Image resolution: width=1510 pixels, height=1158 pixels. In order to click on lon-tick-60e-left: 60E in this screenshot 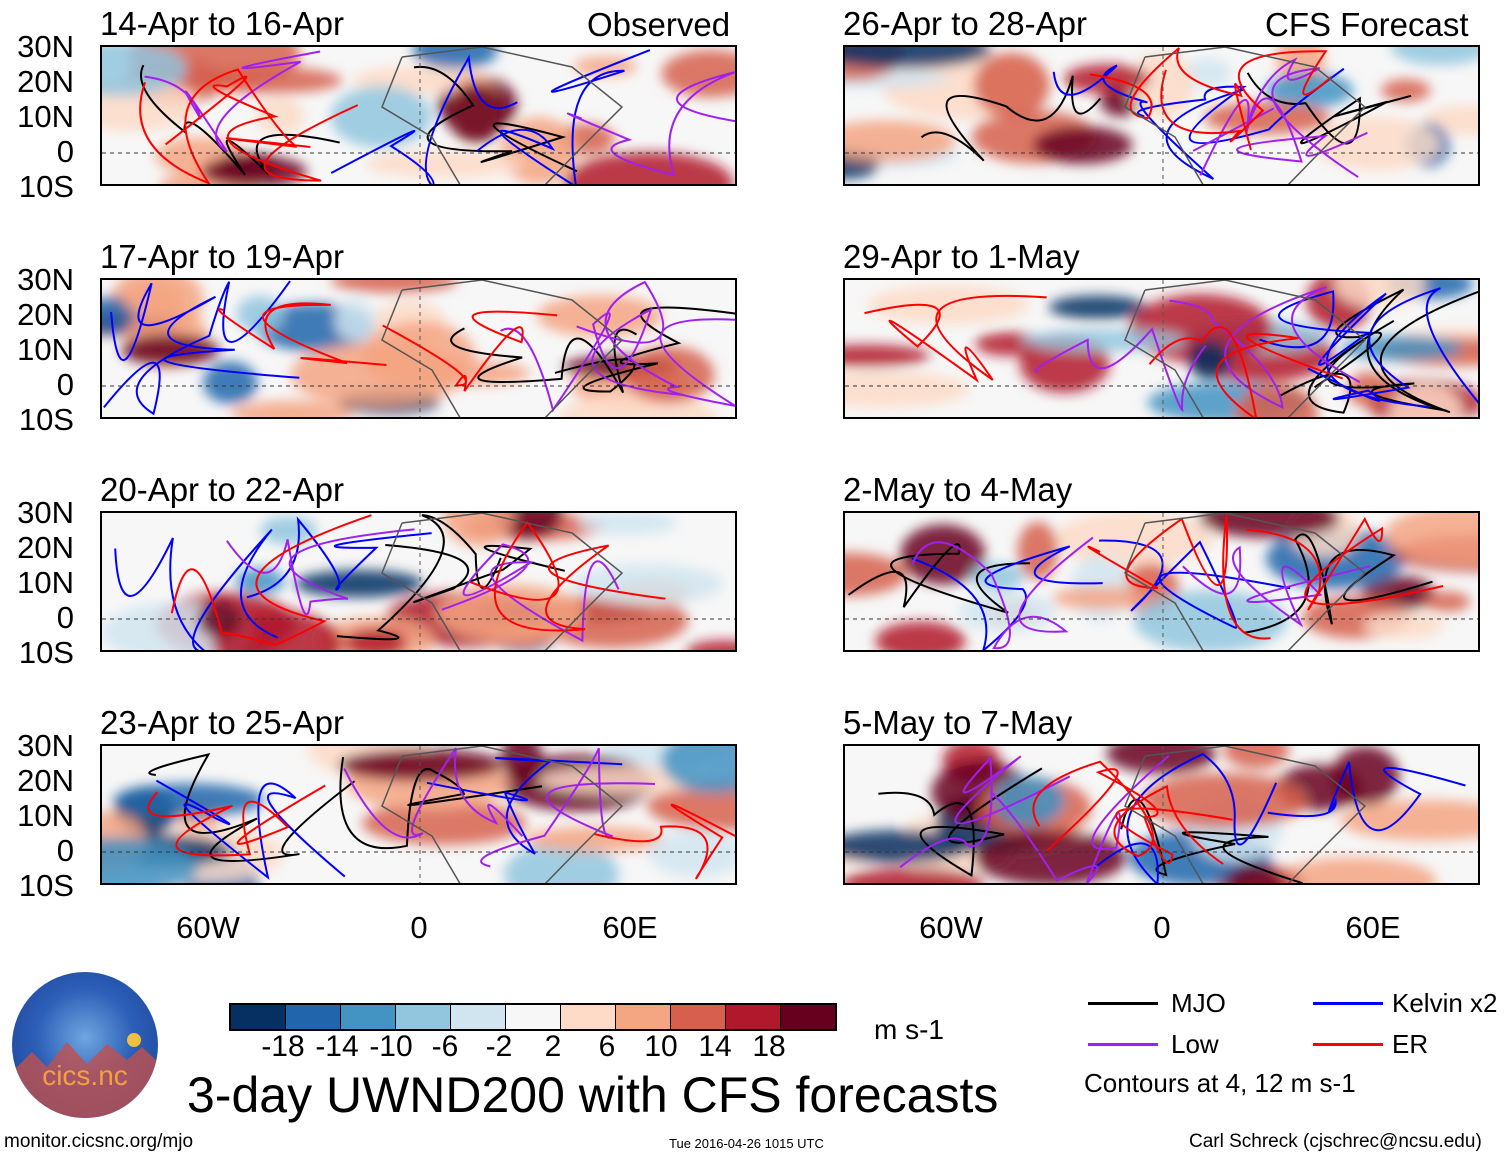, I will do `click(630, 927)`.